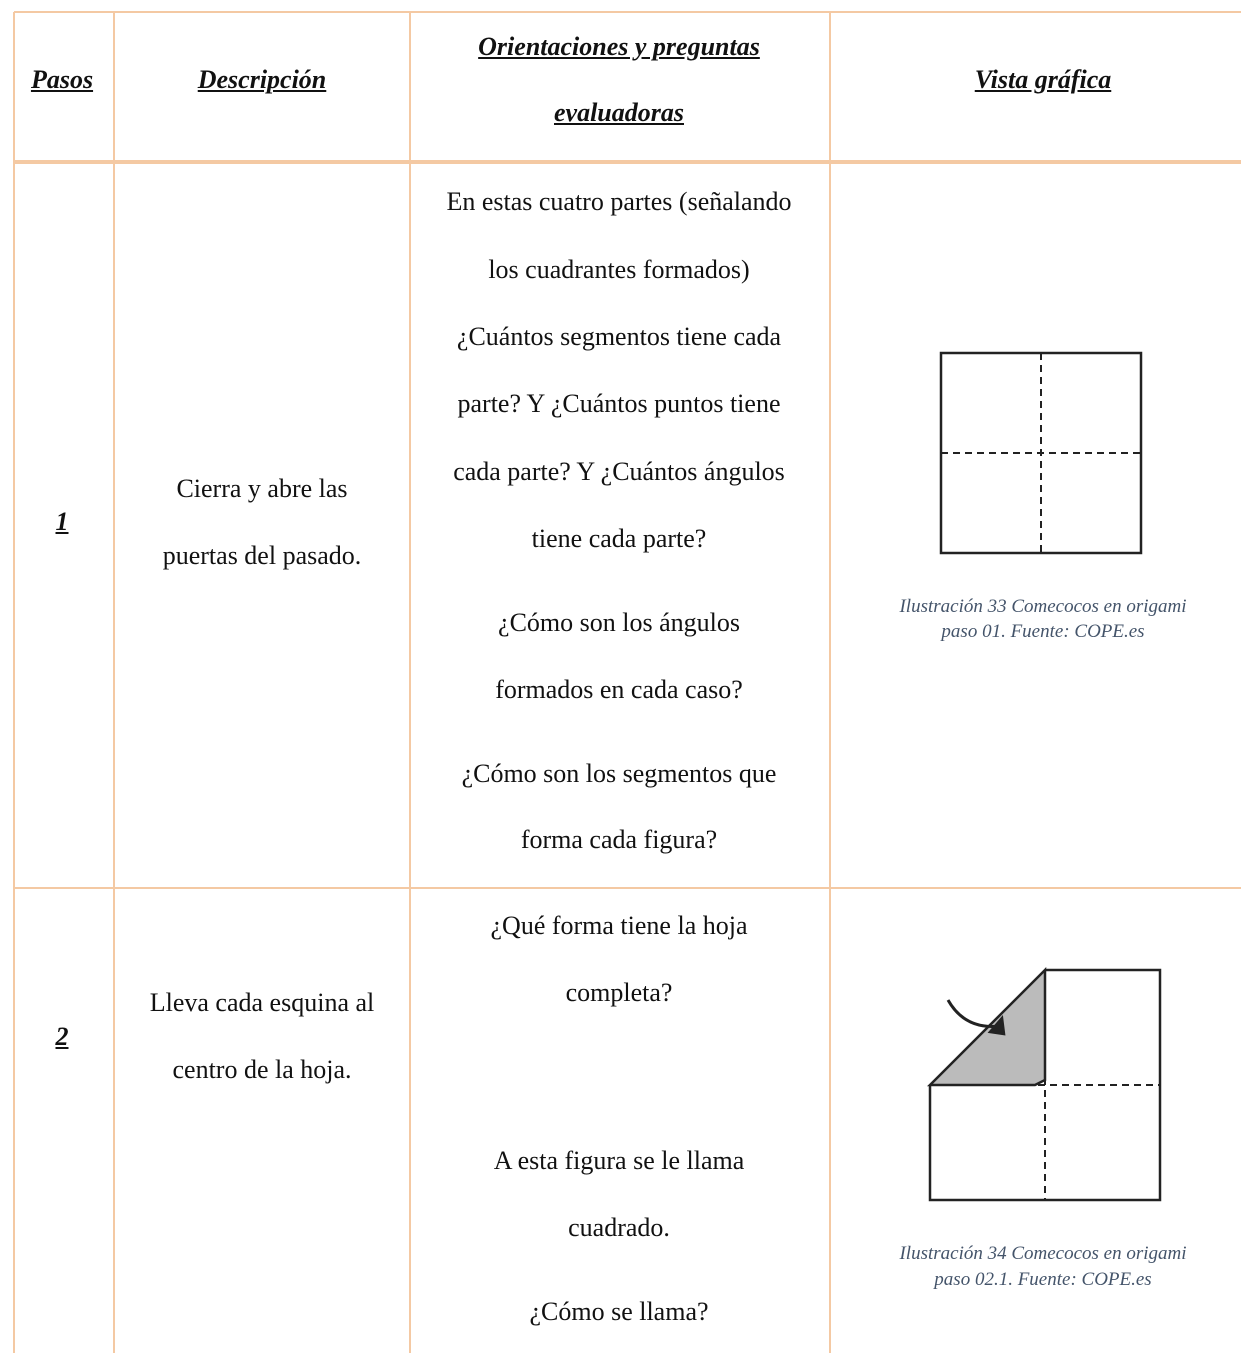 Image resolution: width=1241 pixels, height=1353 pixels. I want to click on question: ¿Cómo son los ángulos, so click(619, 622).